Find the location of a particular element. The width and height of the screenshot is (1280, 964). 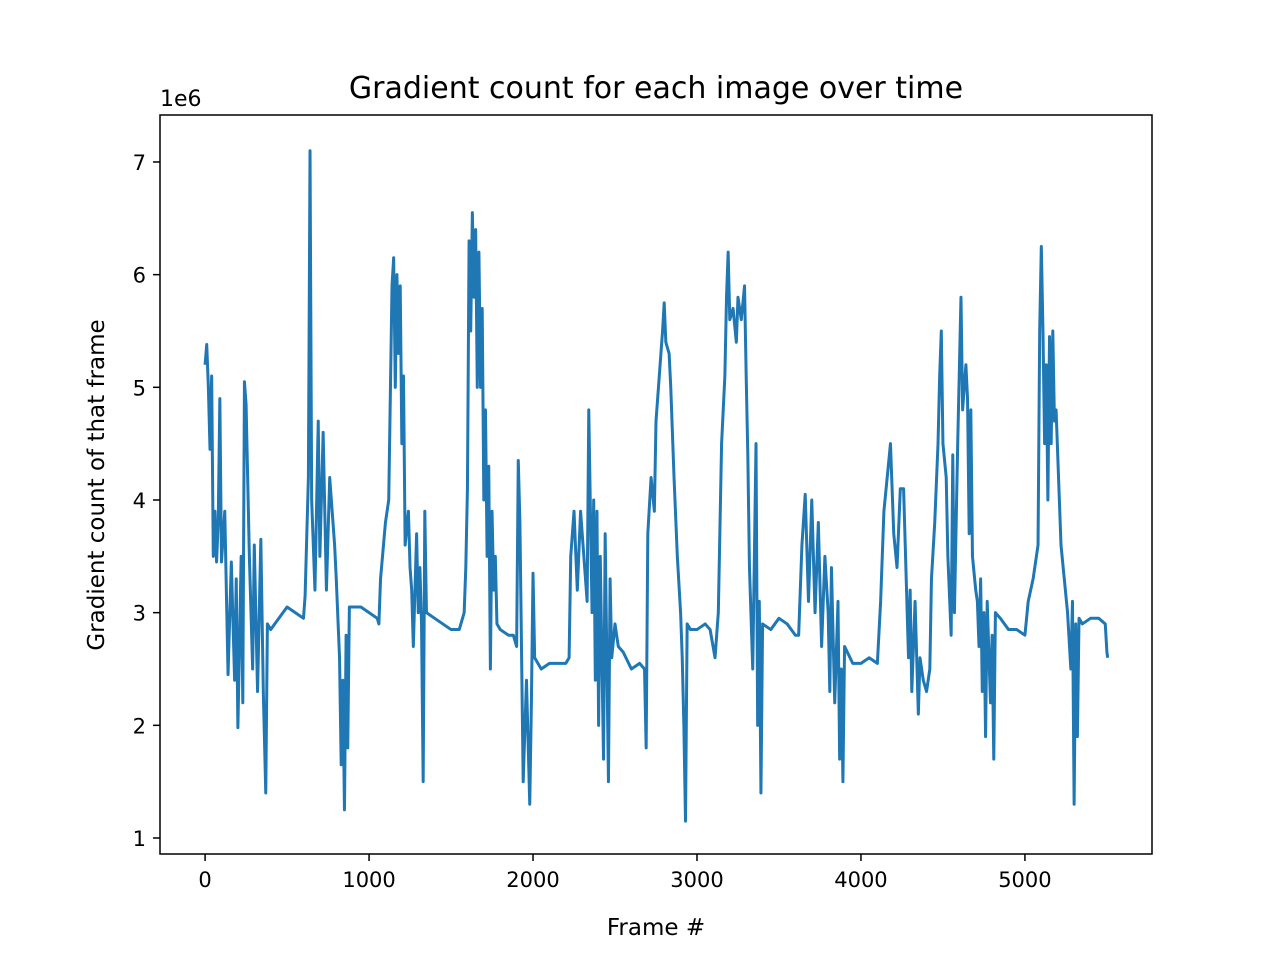

x-tick-label: 0 is located at coordinates (204, 880).